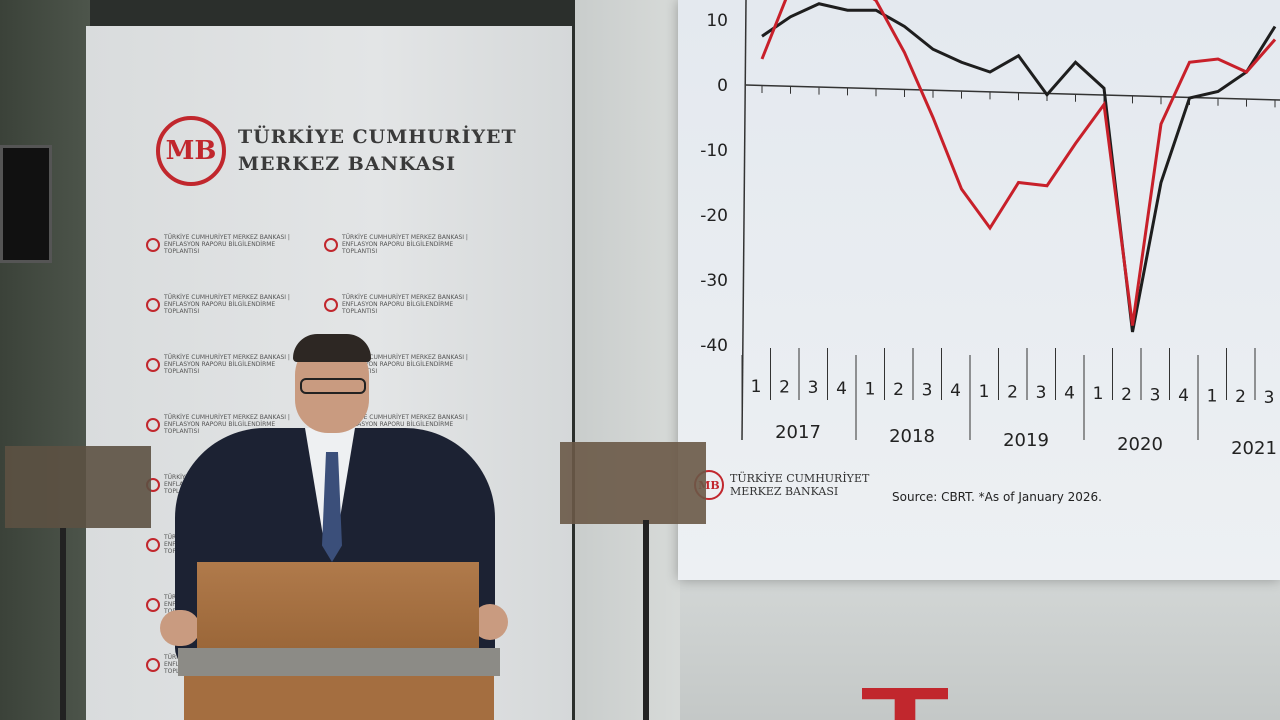 The width and height of the screenshot is (1280, 720). Describe the element at coordinates (744, 220) in the screenshot. I see `y-axis` at that location.